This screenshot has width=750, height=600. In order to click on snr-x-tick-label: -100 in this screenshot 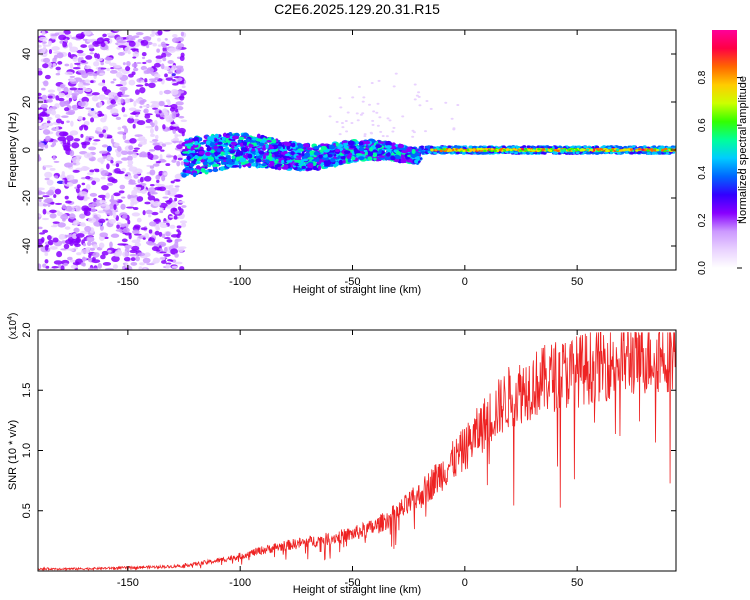, I will do `click(240, 583)`.